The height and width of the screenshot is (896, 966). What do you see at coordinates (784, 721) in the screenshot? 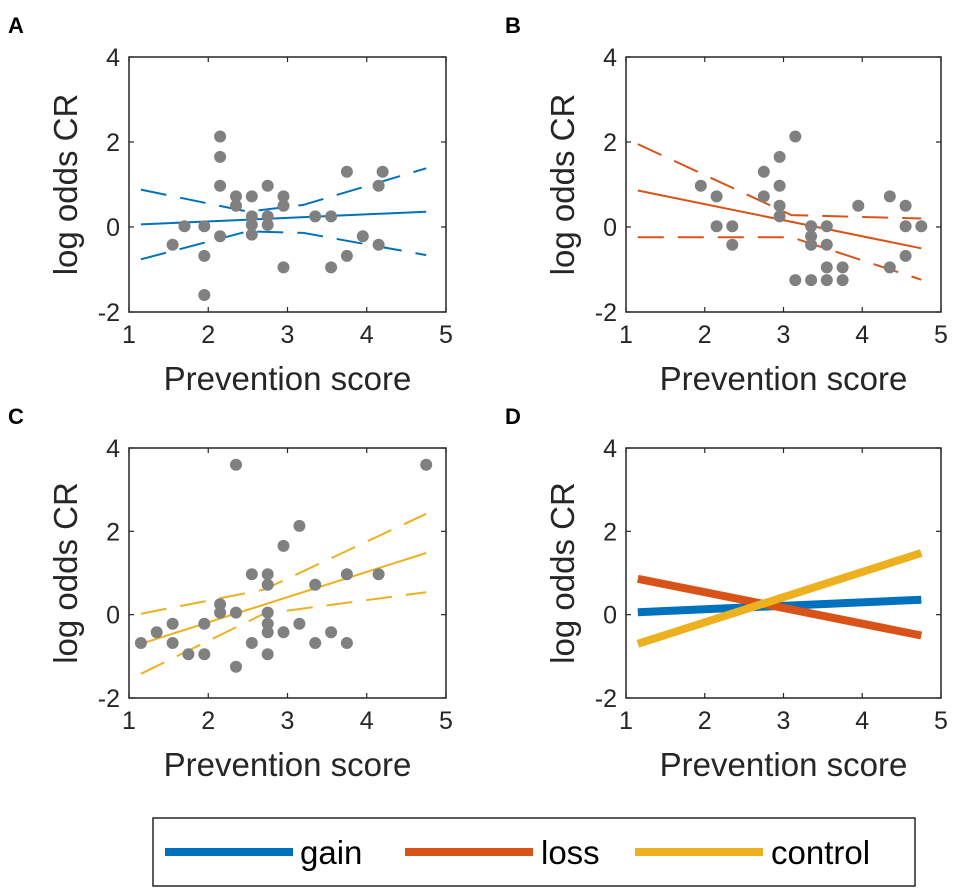
I see `panel-d-xtick-label: 3` at bounding box center [784, 721].